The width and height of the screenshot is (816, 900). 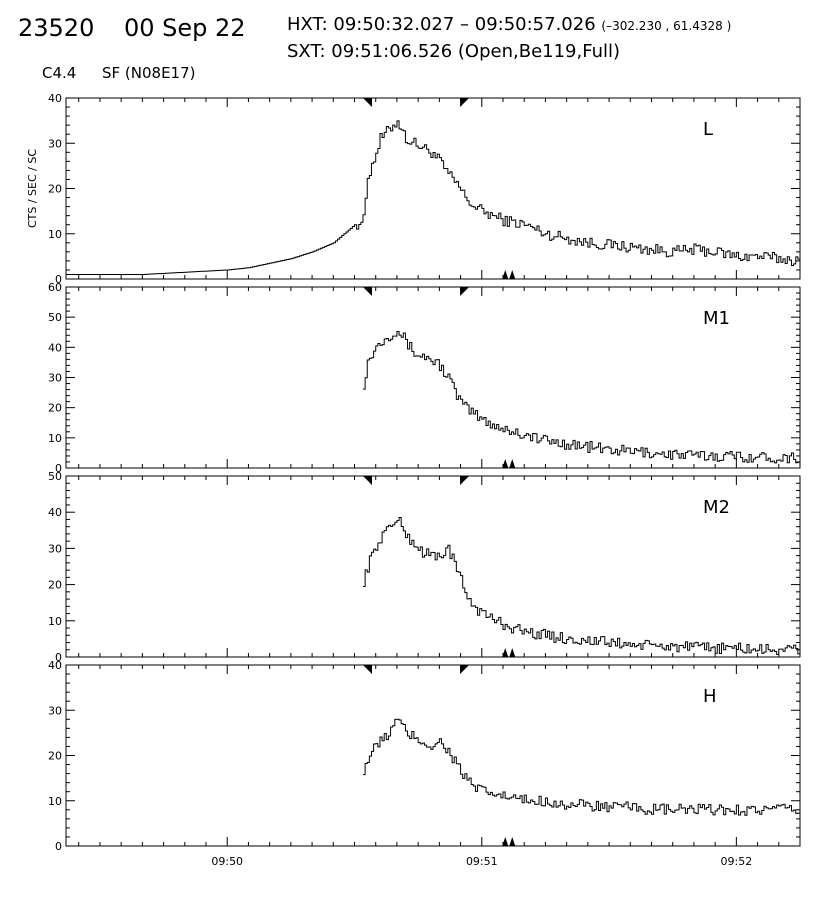 I want to click on observation-date: 00 Sep 22, so click(x=185, y=28).